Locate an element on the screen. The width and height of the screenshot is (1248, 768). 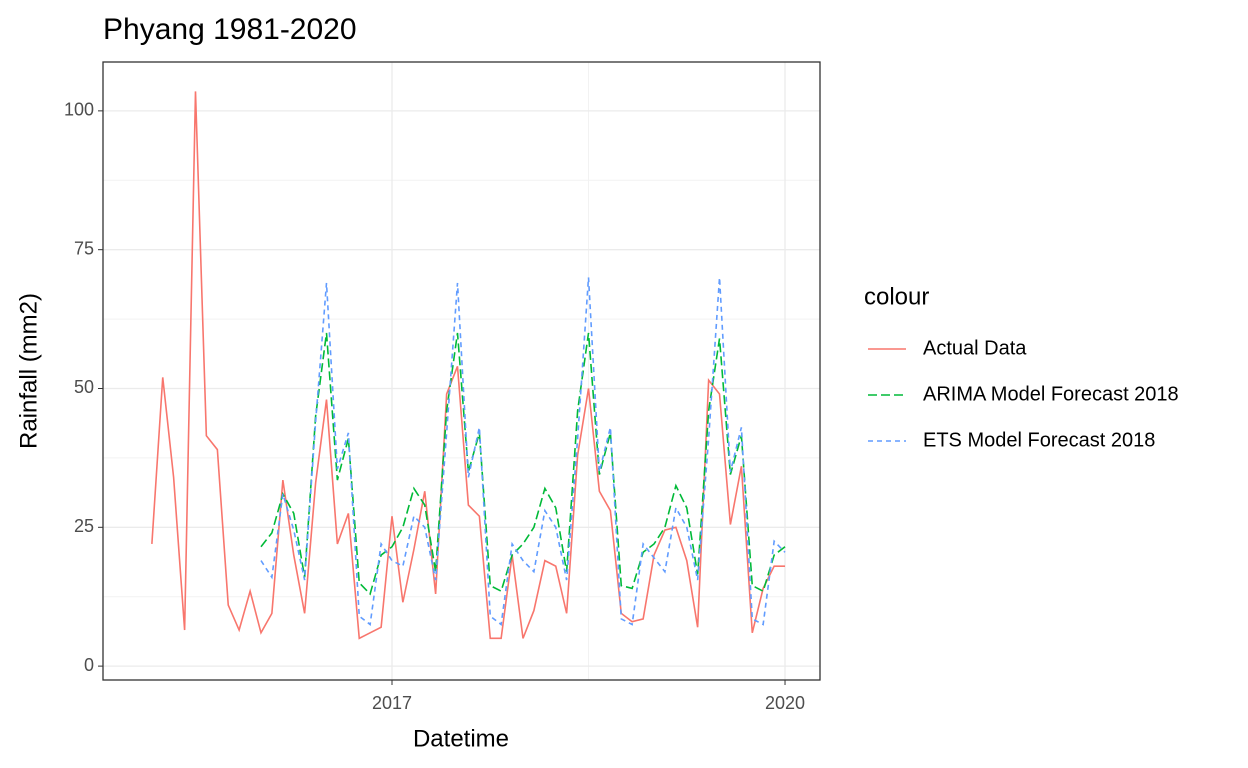
legend-label: Actual Data is located at coordinates (975, 348).